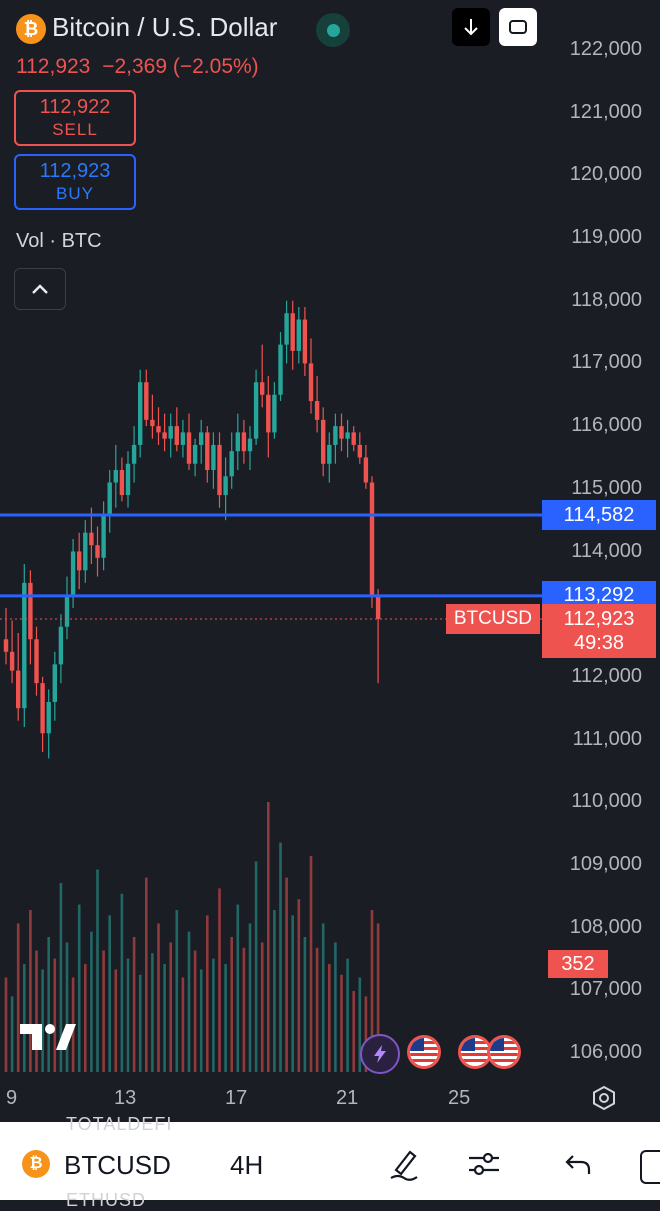 The height and width of the screenshot is (1211, 660). I want to click on price-change: −2,369, so click(135, 66).